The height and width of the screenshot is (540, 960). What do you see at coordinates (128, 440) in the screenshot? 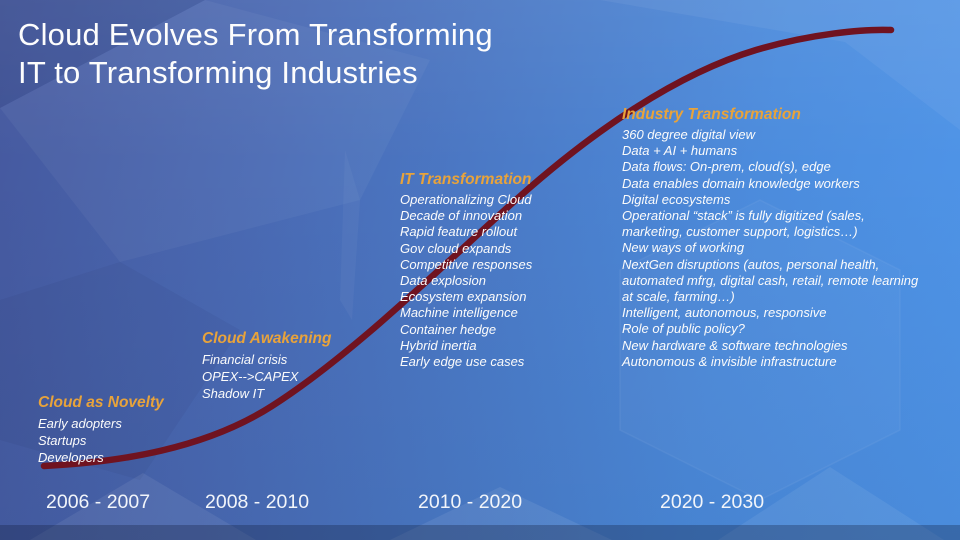
I see `phase-item-list: Early adopters Startups Developers` at bounding box center [128, 440].